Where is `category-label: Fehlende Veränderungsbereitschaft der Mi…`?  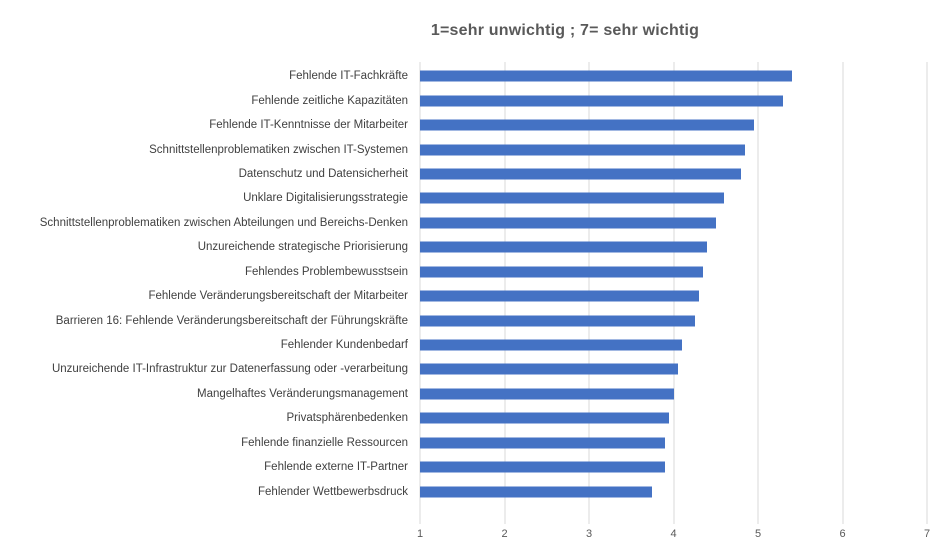 category-label: Fehlende Veränderungsbereitschaft der Mi… is located at coordinates (278, 296).